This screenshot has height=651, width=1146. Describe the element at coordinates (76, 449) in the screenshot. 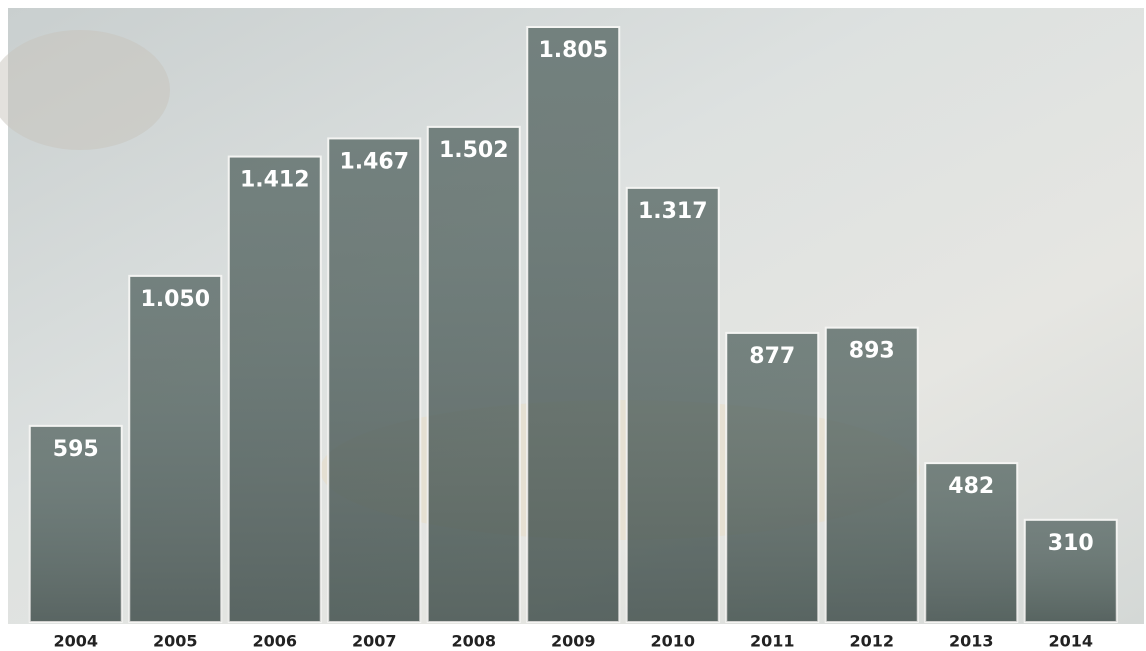

I see `value-label: 595` at that location.